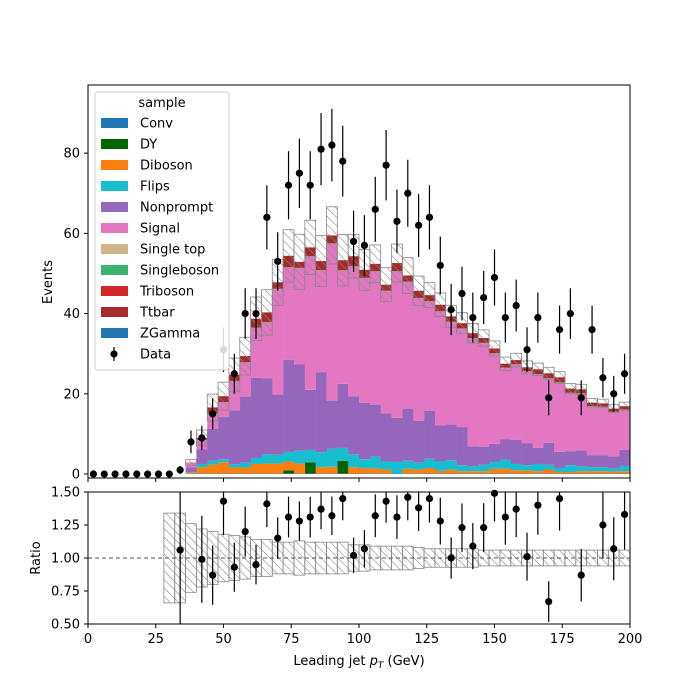 Image resolution: width=700 pixels, height=700 pixels. Describe the element at coordinates (363, 635) in the screenshot. I see `ratio-x-ticks: 0 25 50 75 100 125 150 175 200` at that location.